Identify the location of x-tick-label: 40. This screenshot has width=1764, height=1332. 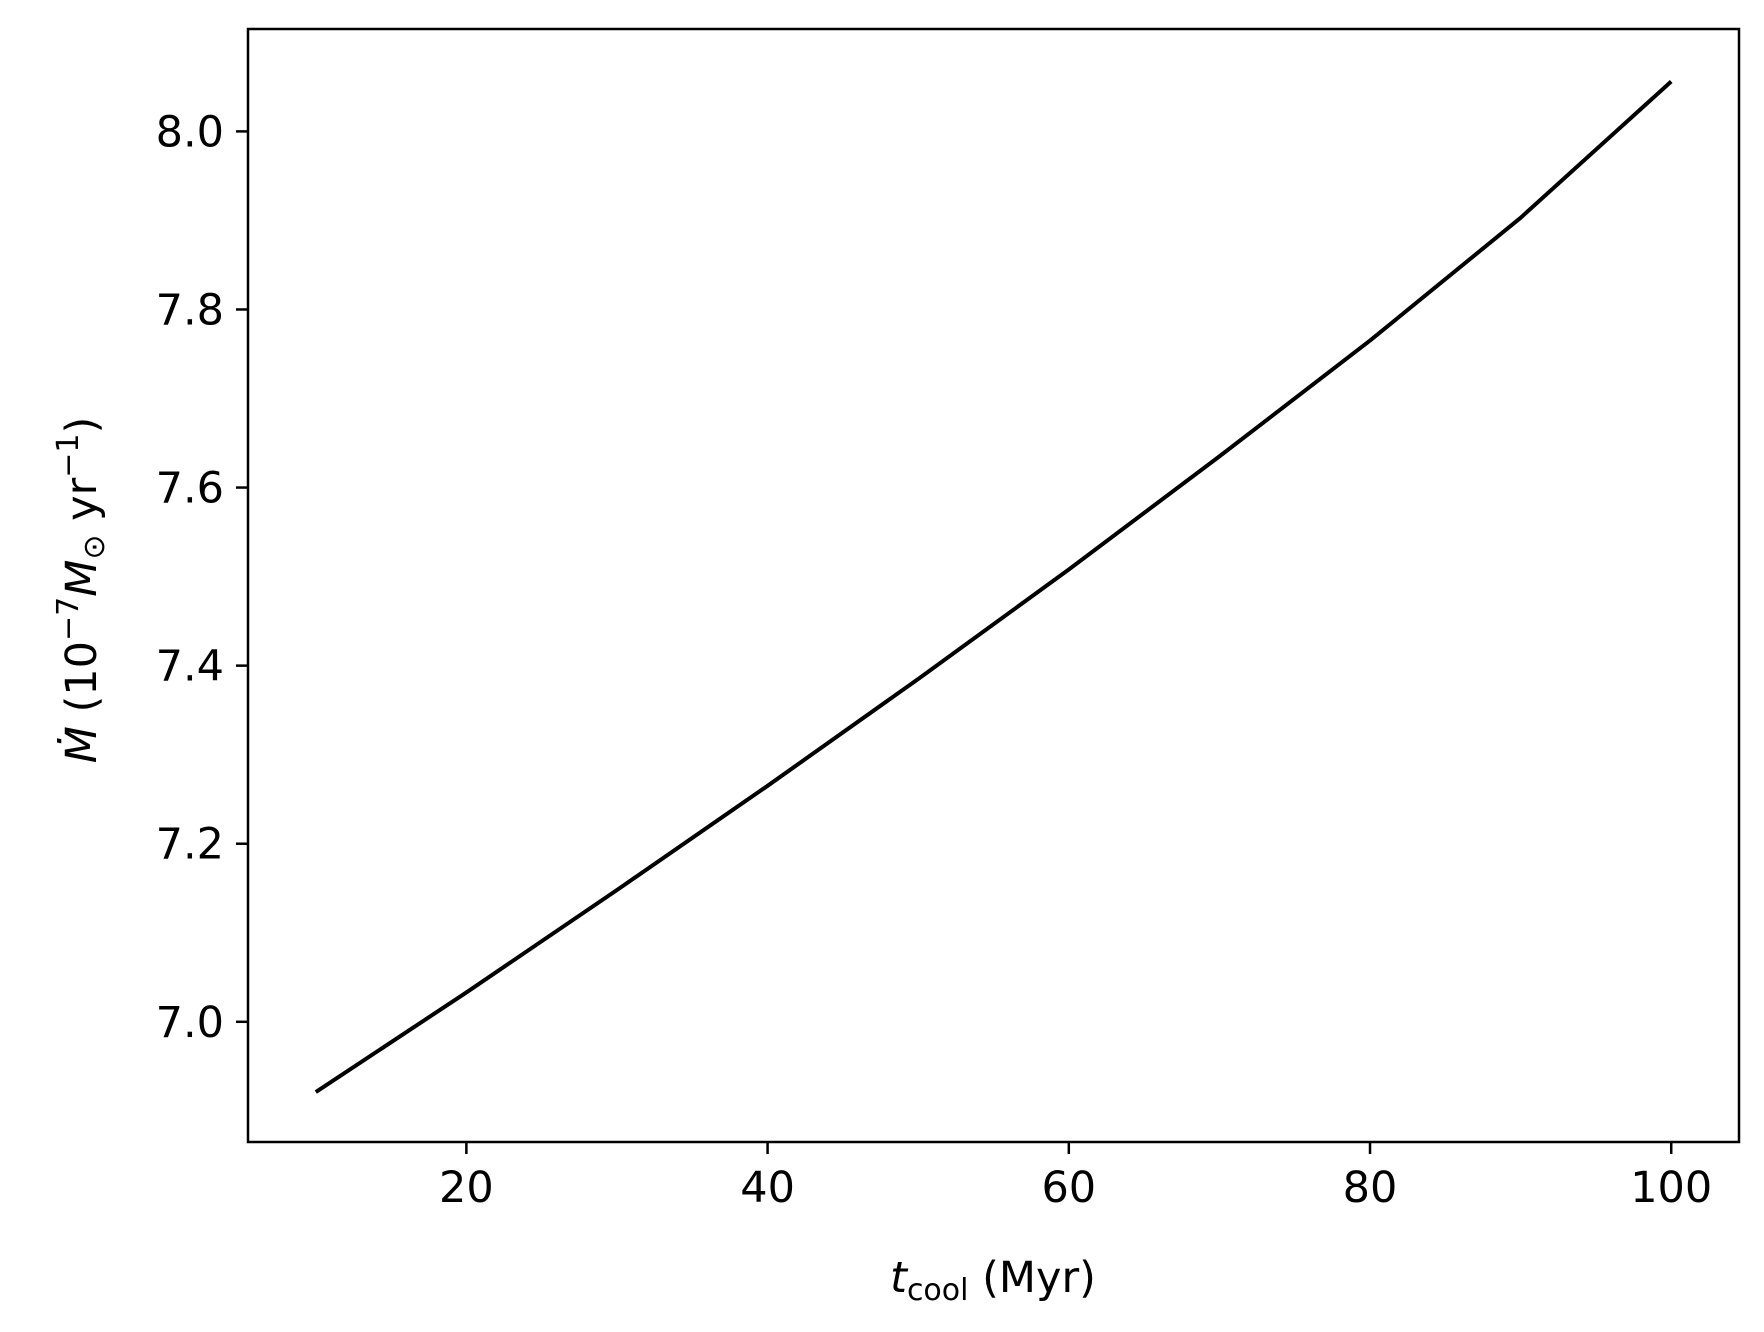
(767, 1188).